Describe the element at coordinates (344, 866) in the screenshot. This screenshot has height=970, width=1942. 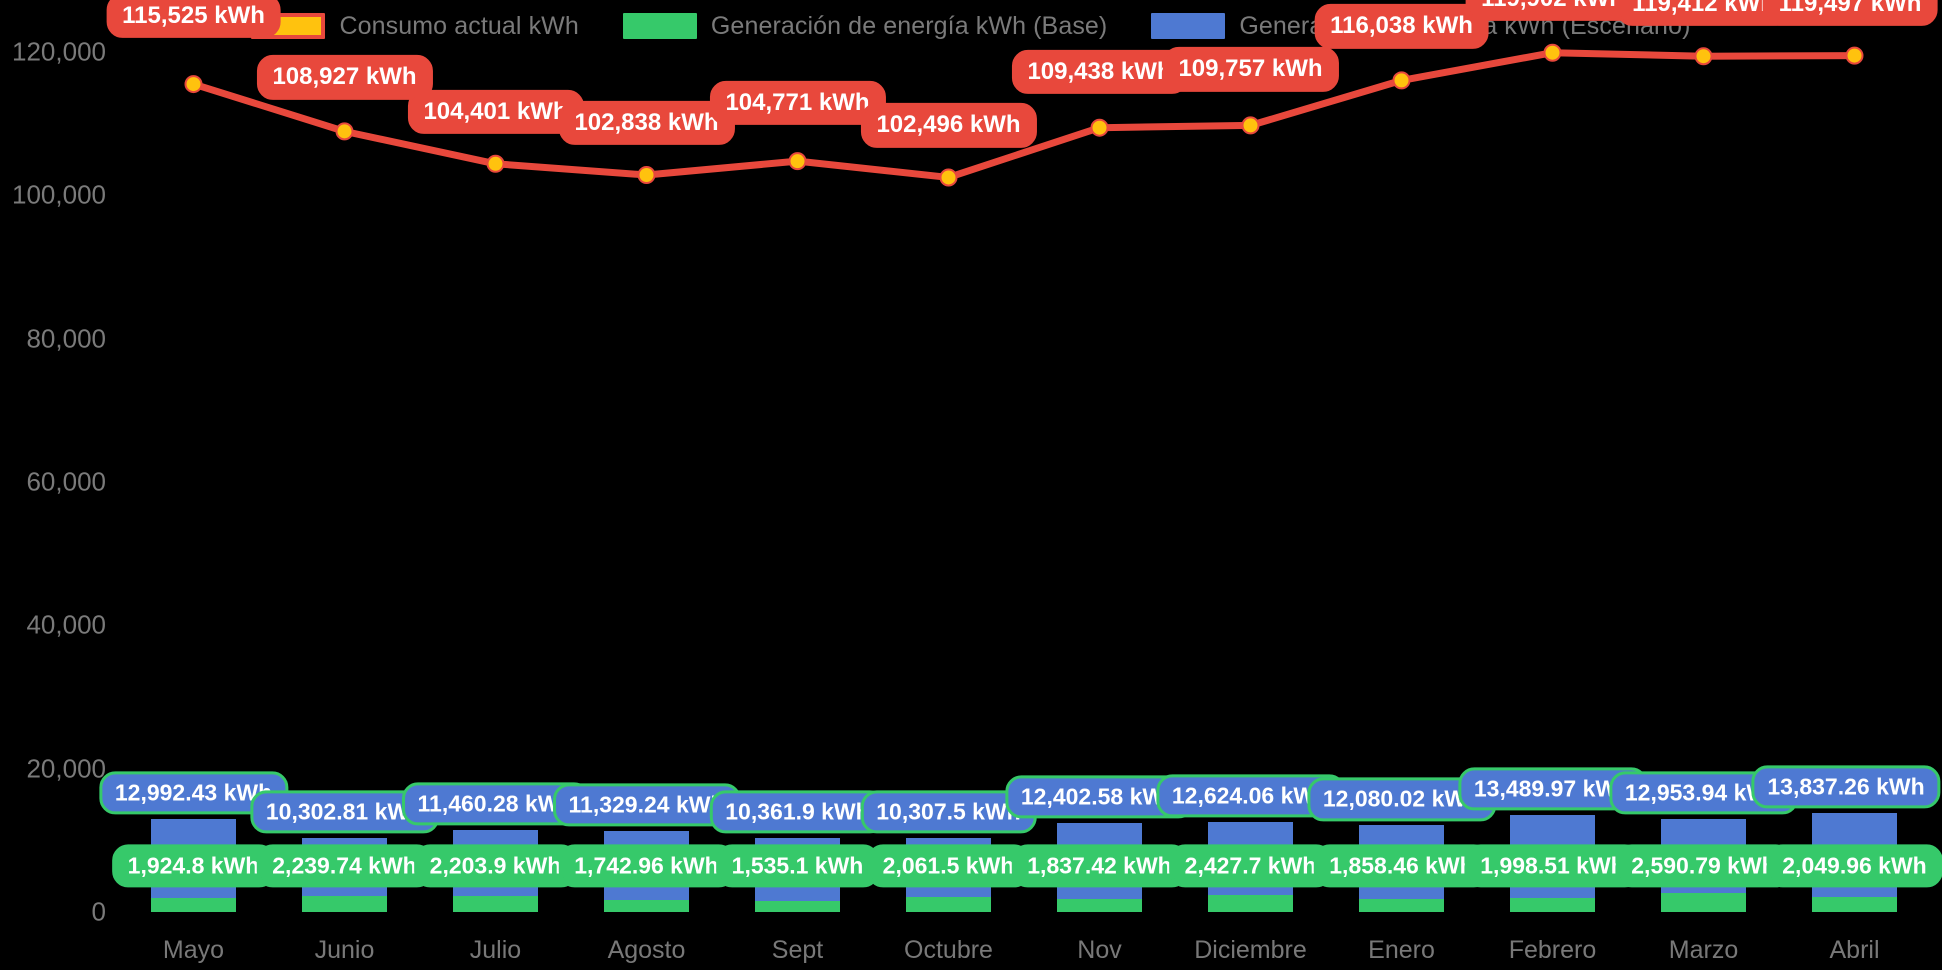
I see `base-value-label: 2,239.74 kWh` at that location.